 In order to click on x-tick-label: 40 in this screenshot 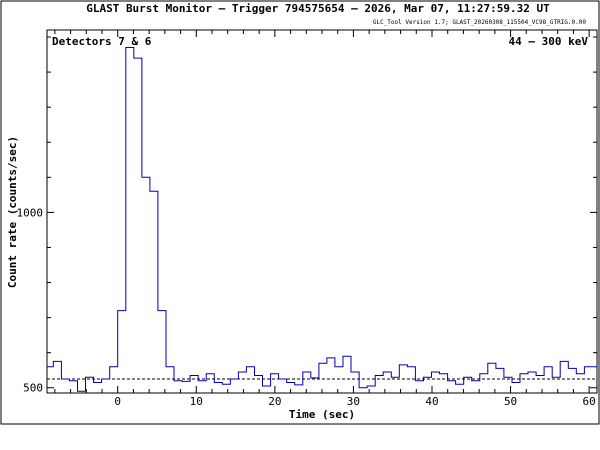, I will do `click(431, 401)`.